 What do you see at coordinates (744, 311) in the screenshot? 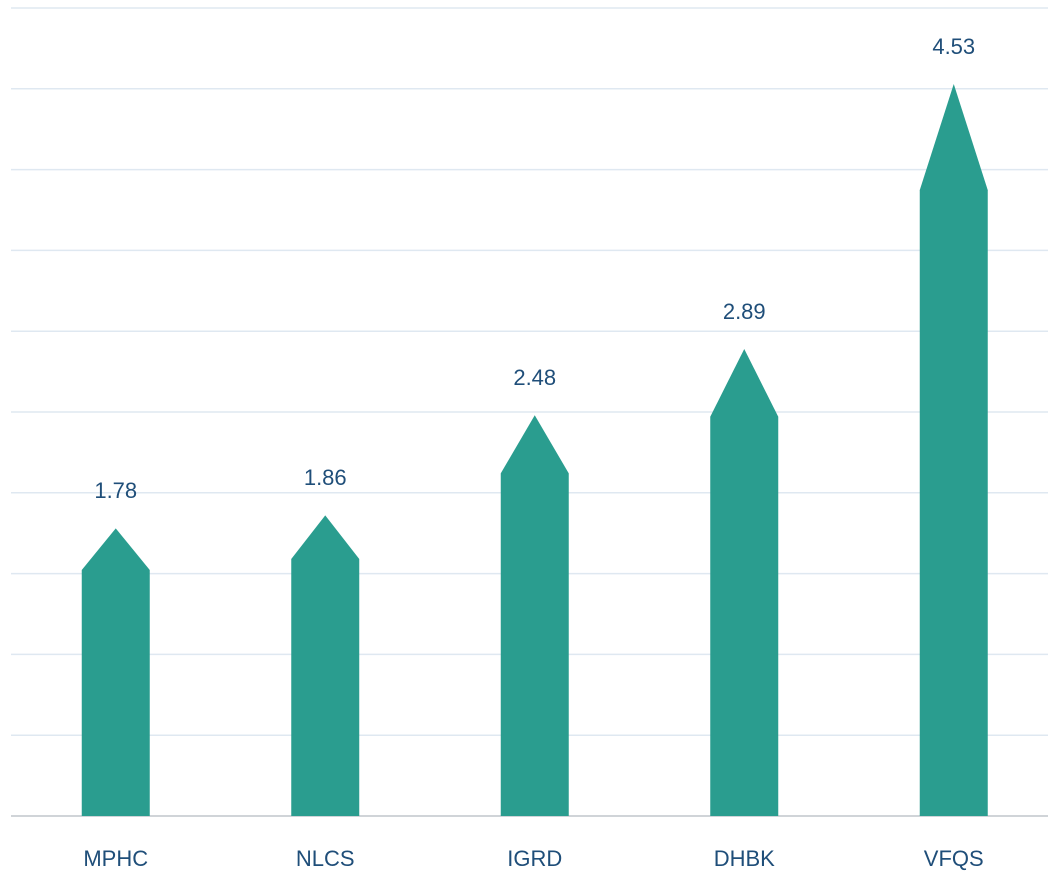
I see `value-label: 2.89` at bounding box center [744, 311].